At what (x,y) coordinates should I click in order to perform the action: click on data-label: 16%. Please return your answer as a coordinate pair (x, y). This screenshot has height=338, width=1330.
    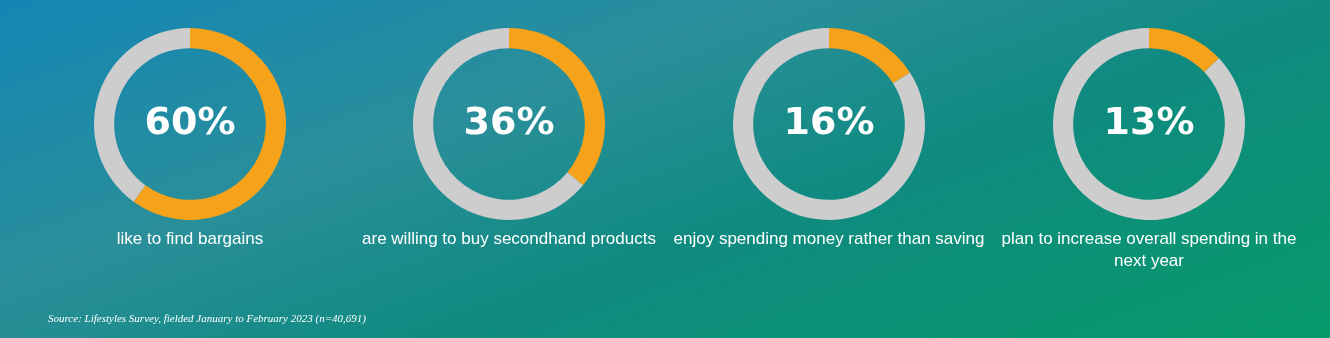
    Looking at the image, I should click on (829, 120).